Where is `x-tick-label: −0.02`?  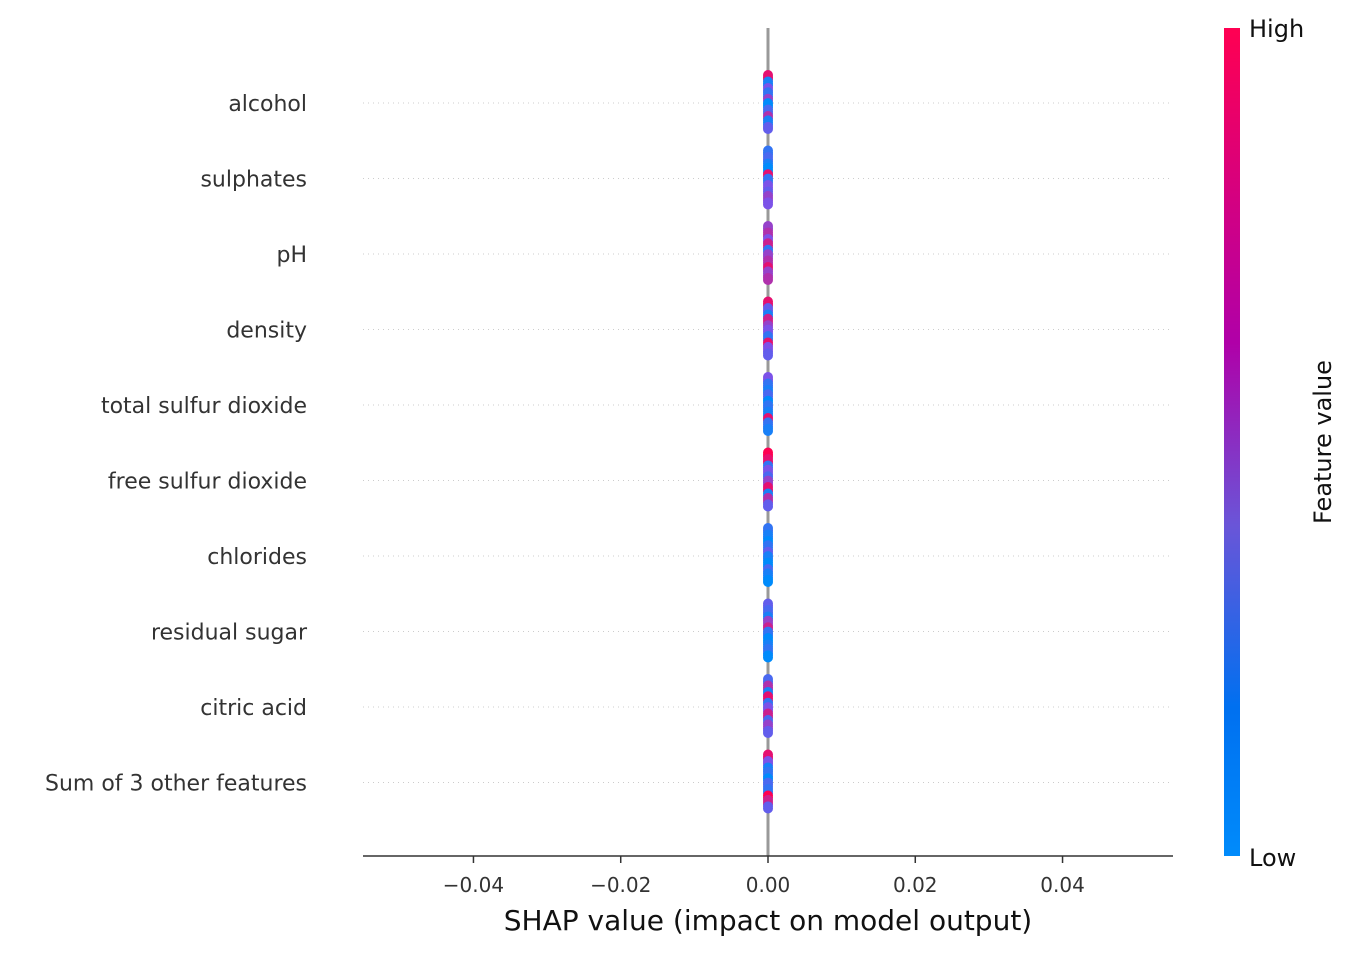 x-tick-label: −0.02 is located at coordinates (620, 885).